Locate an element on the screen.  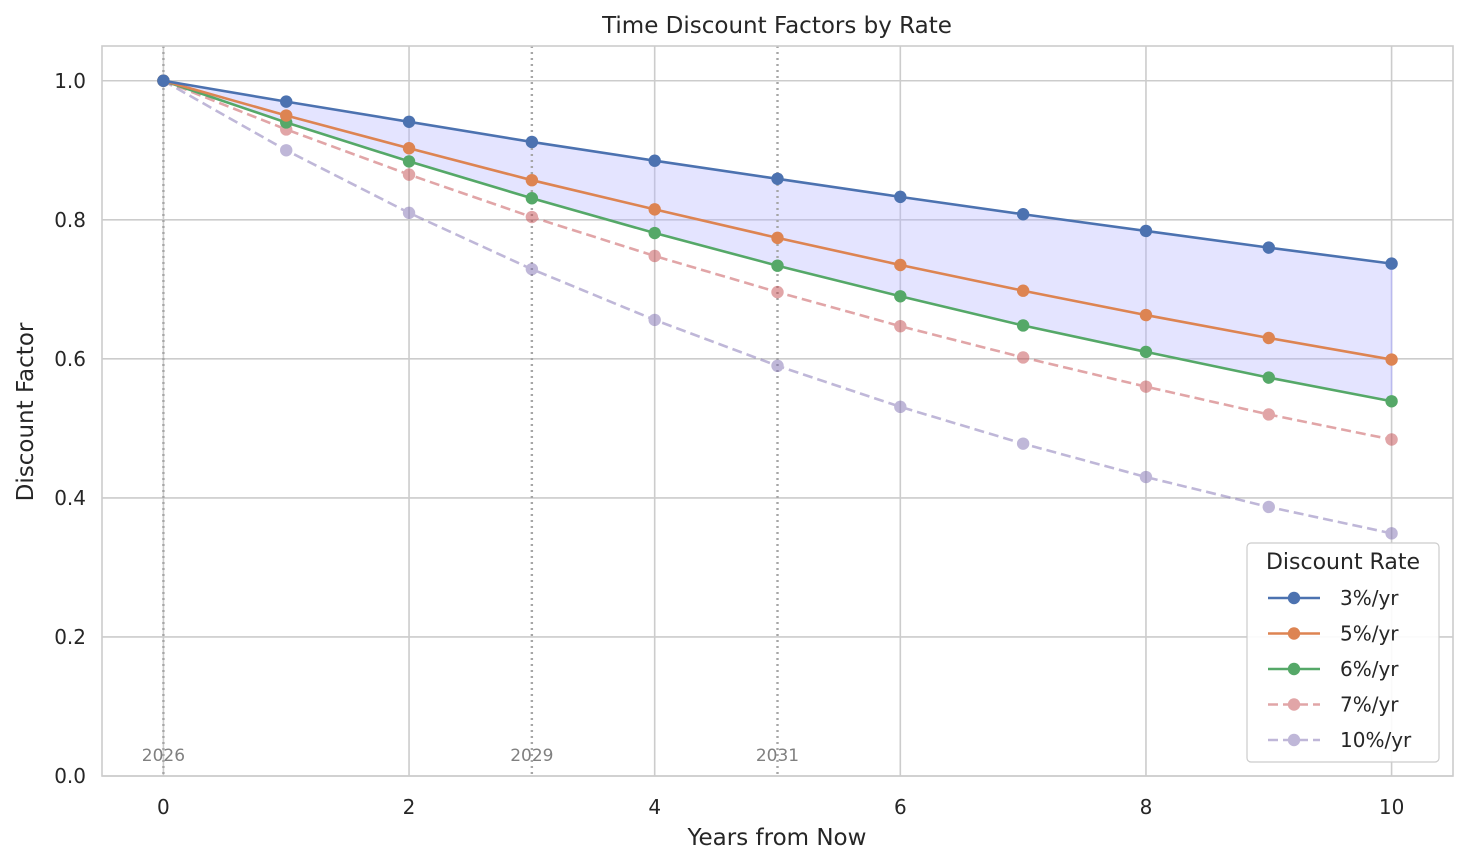
y-tick-label: 0.2 is located at coordinates (70, 637).